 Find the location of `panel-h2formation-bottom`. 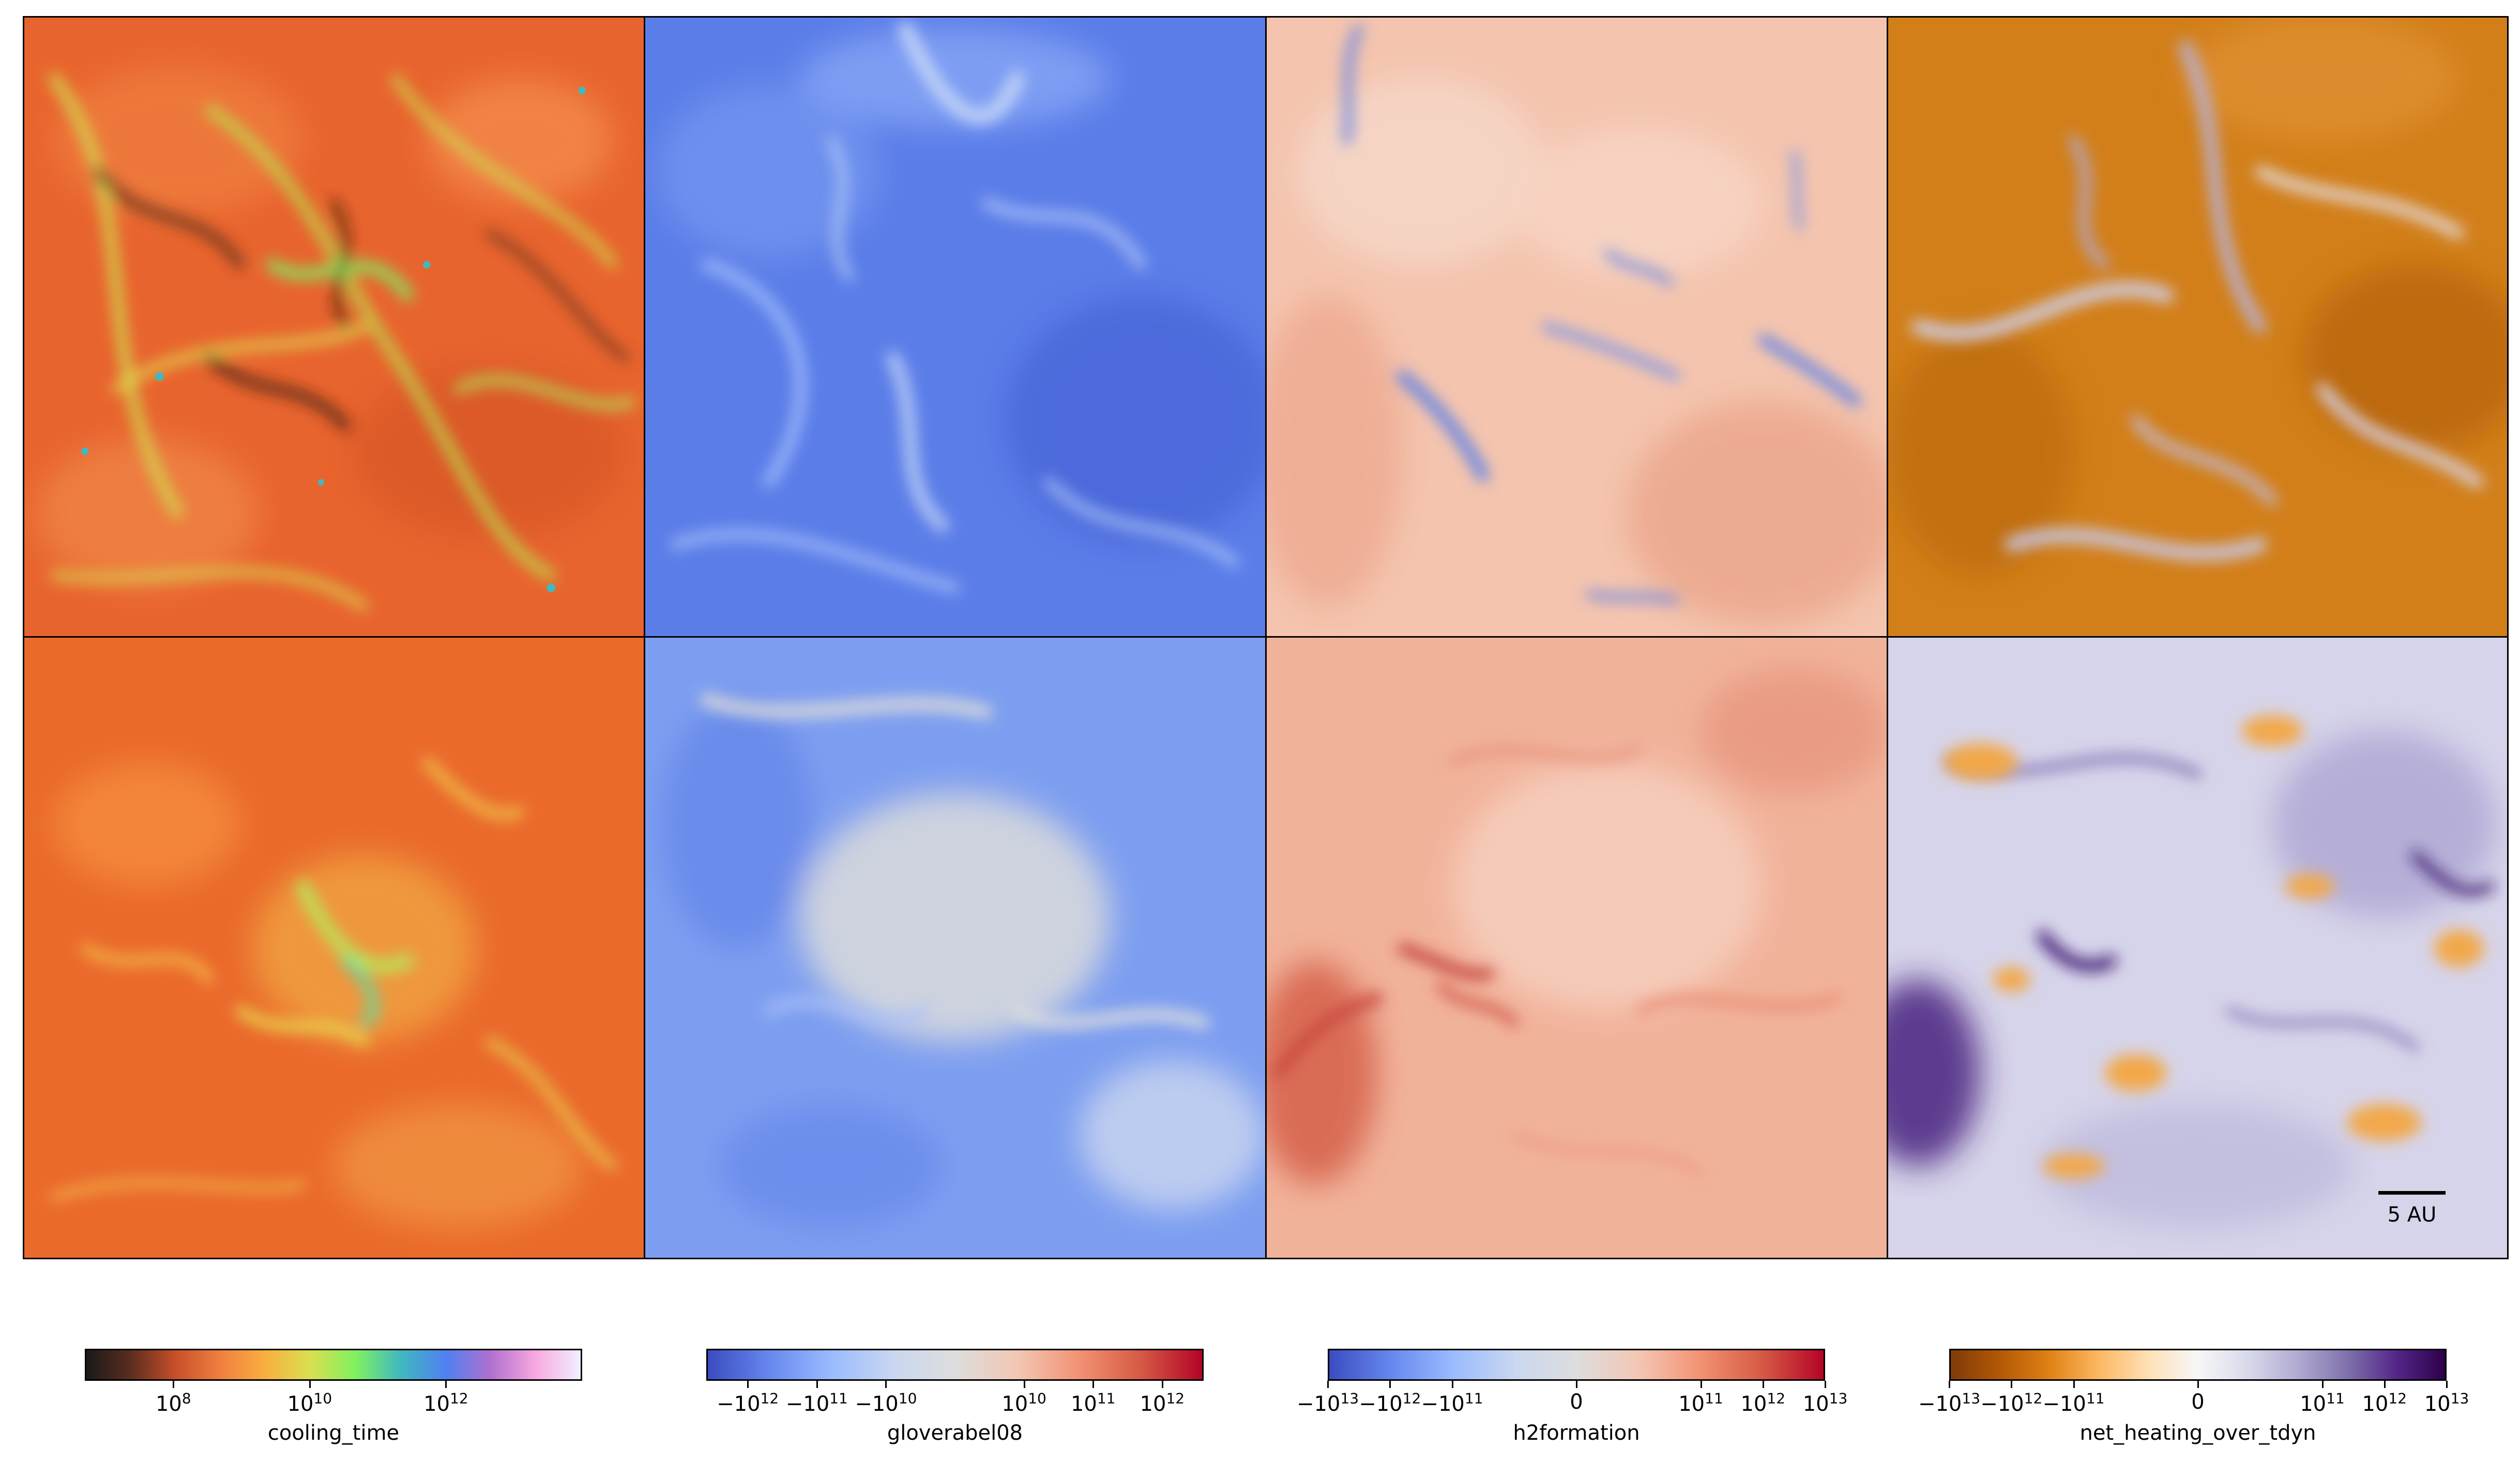

panel-h2formation-bottom is located at coordinates (1576, 949).